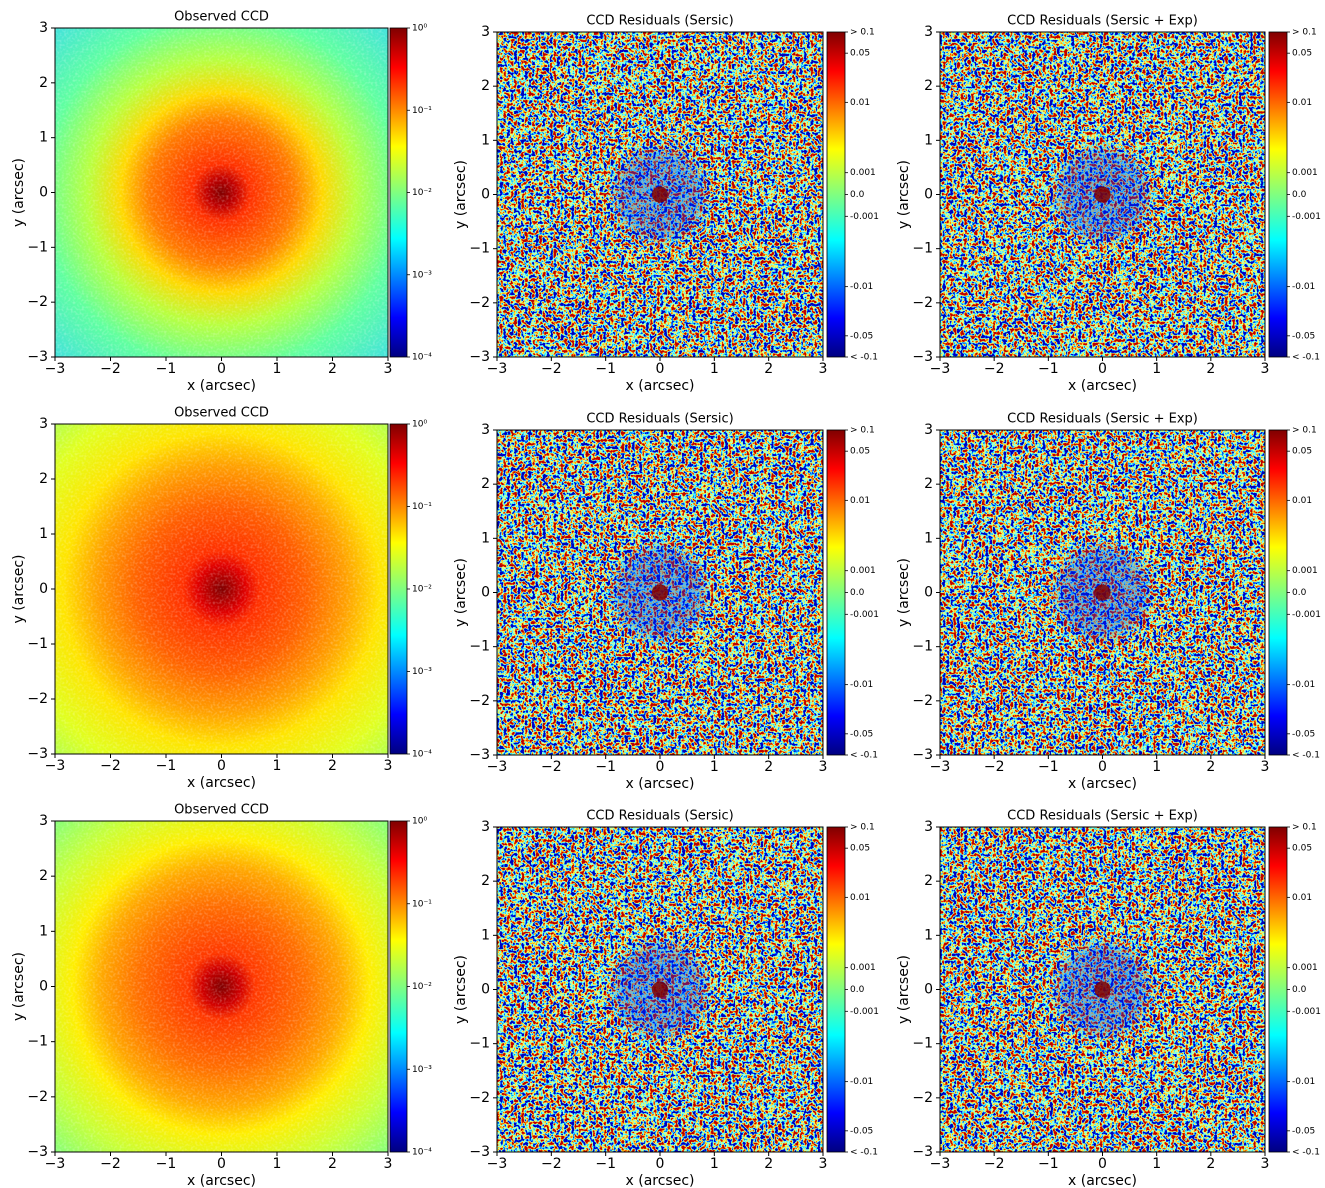  What do you see at coordinates (422, 1070) in the screenshot?
I see `colorbar-tick-label: 10⁻³` at bounding box center [422, 1070].